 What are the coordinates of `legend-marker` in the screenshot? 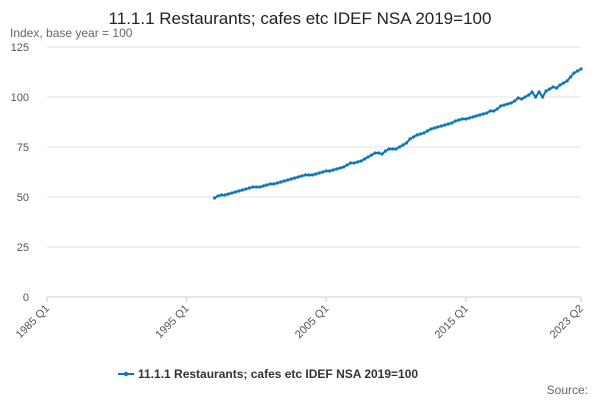 It's located at (126, 374).